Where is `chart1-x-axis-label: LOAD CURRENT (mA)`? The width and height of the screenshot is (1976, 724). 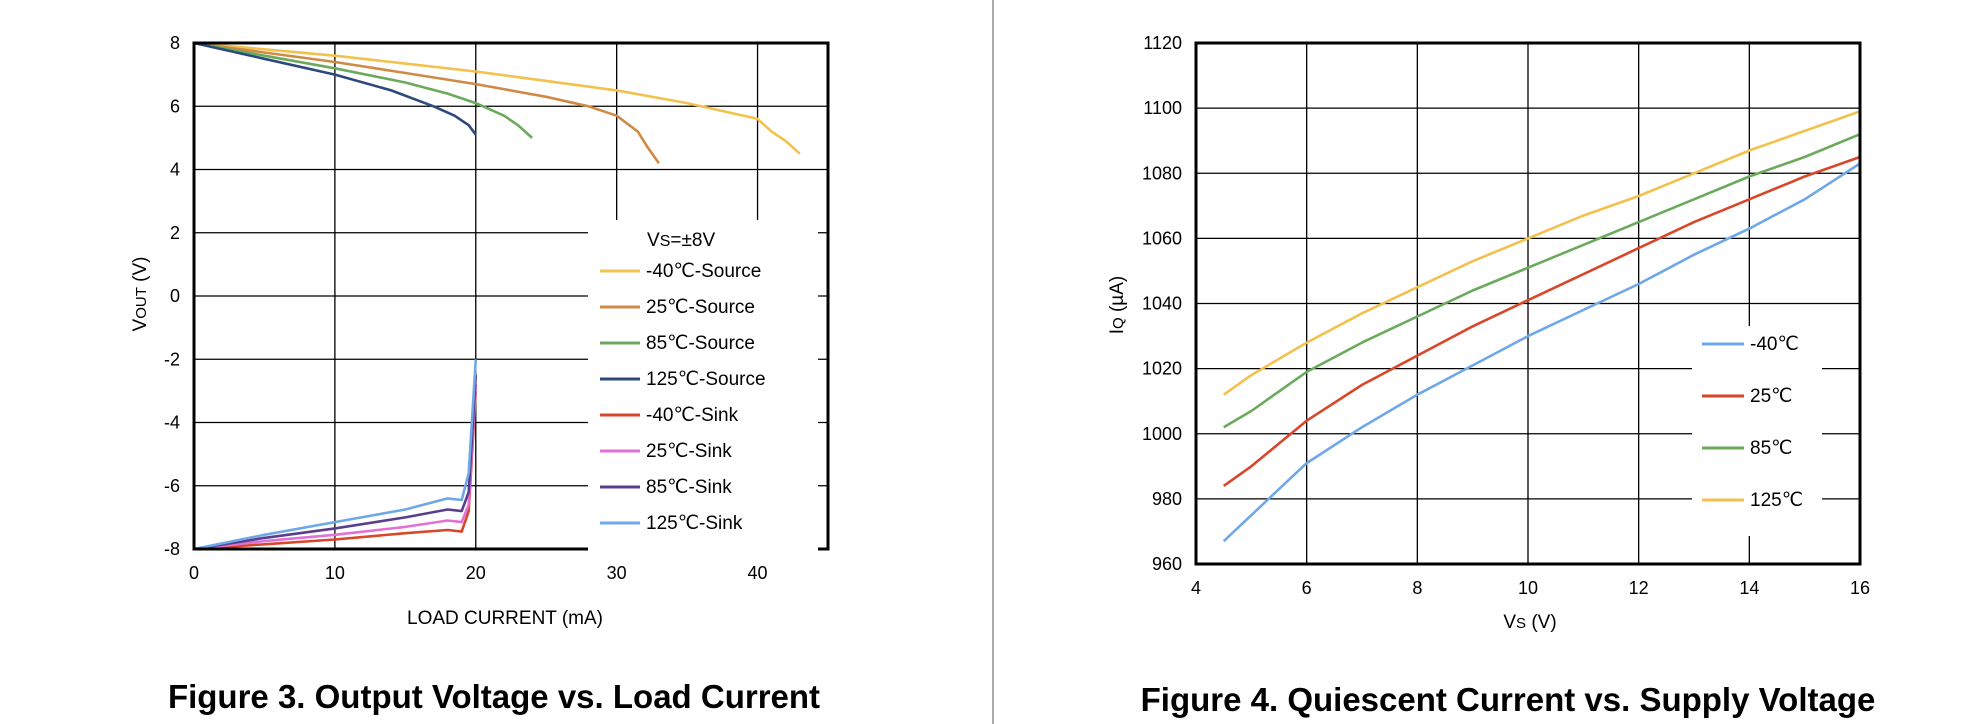
chart1-x-axis-label: LOAD CURRENT (mA) is located at coordinates (505, 618).